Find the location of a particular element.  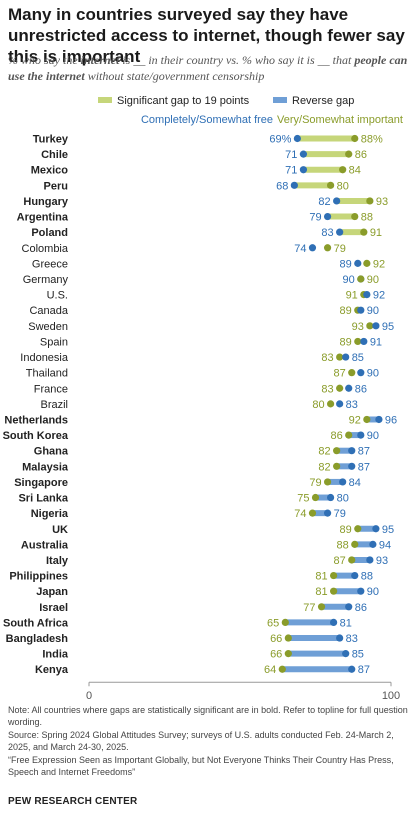

country-label: Bangladesh is located at coordinates (37, 639).